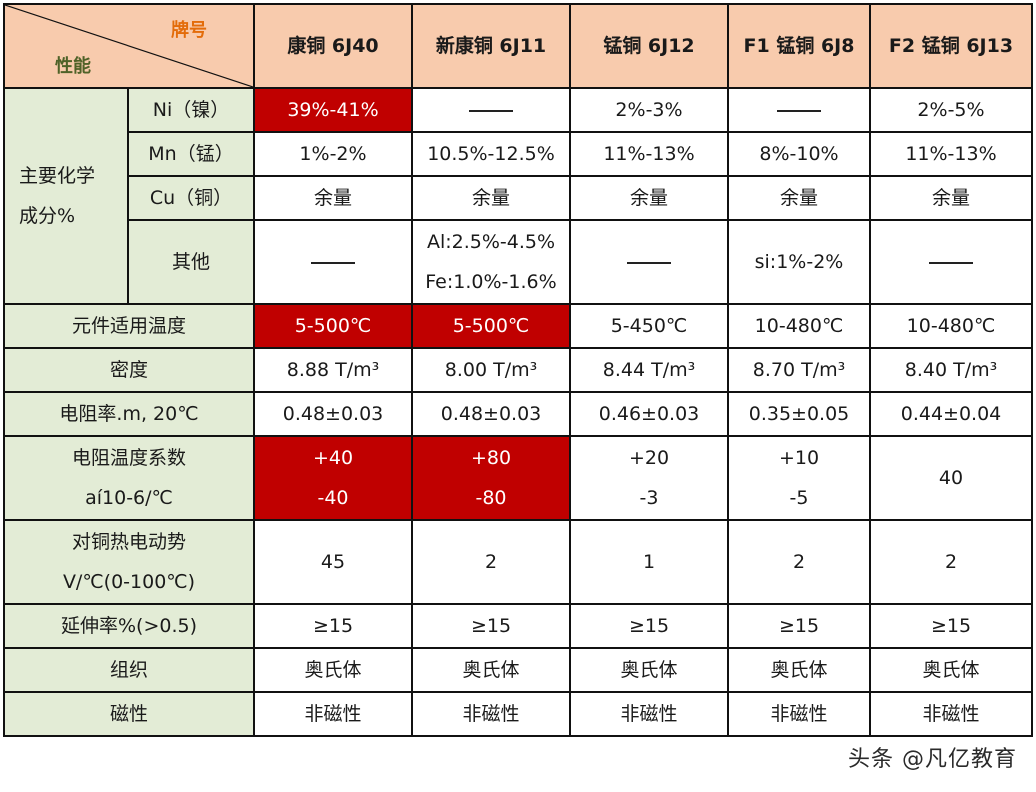 This screenshot has height=792, width=1036. I want to click on cell-ni-6j13: 2%-5%, so click(951, 110).